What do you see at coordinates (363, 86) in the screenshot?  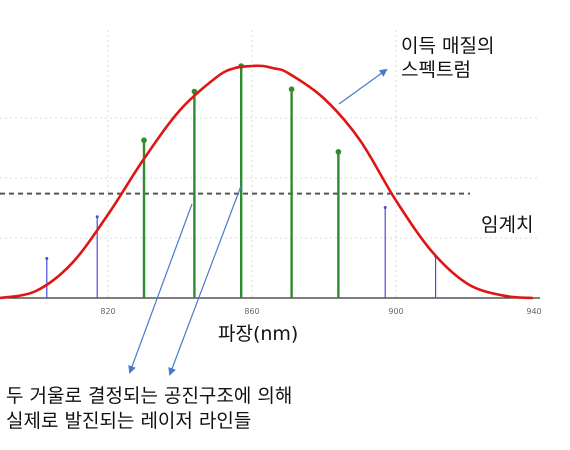 I see `gain-spectrum-arrow` at bounding box center [363, 86].